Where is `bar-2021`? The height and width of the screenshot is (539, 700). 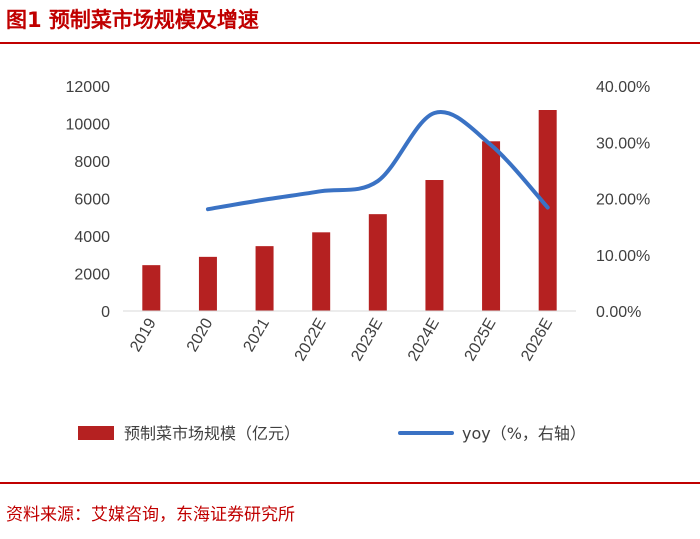
bar-2021 is located at coordinates (264, 278).